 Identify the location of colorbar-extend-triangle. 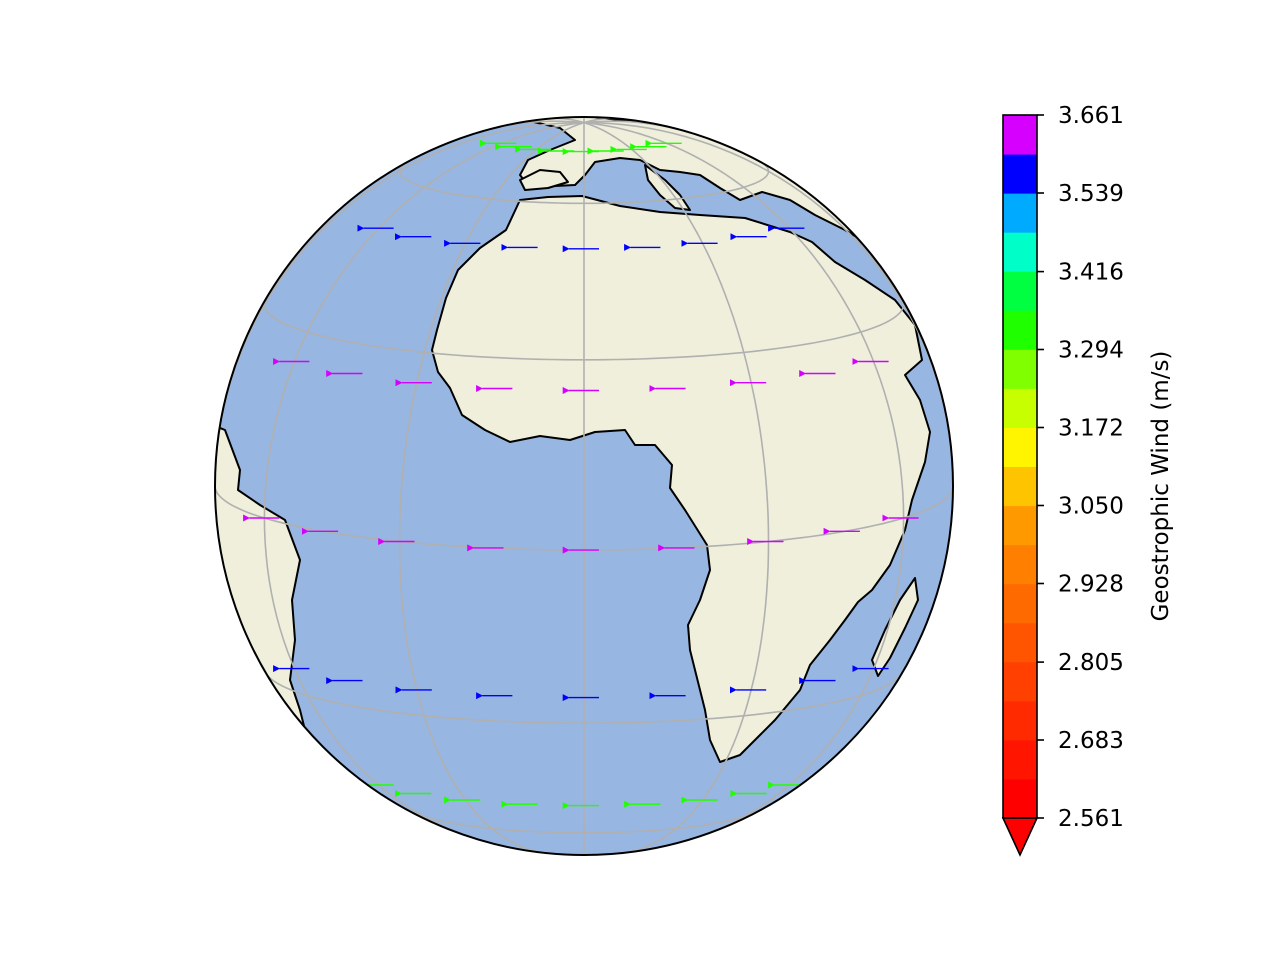
(1020, 837).